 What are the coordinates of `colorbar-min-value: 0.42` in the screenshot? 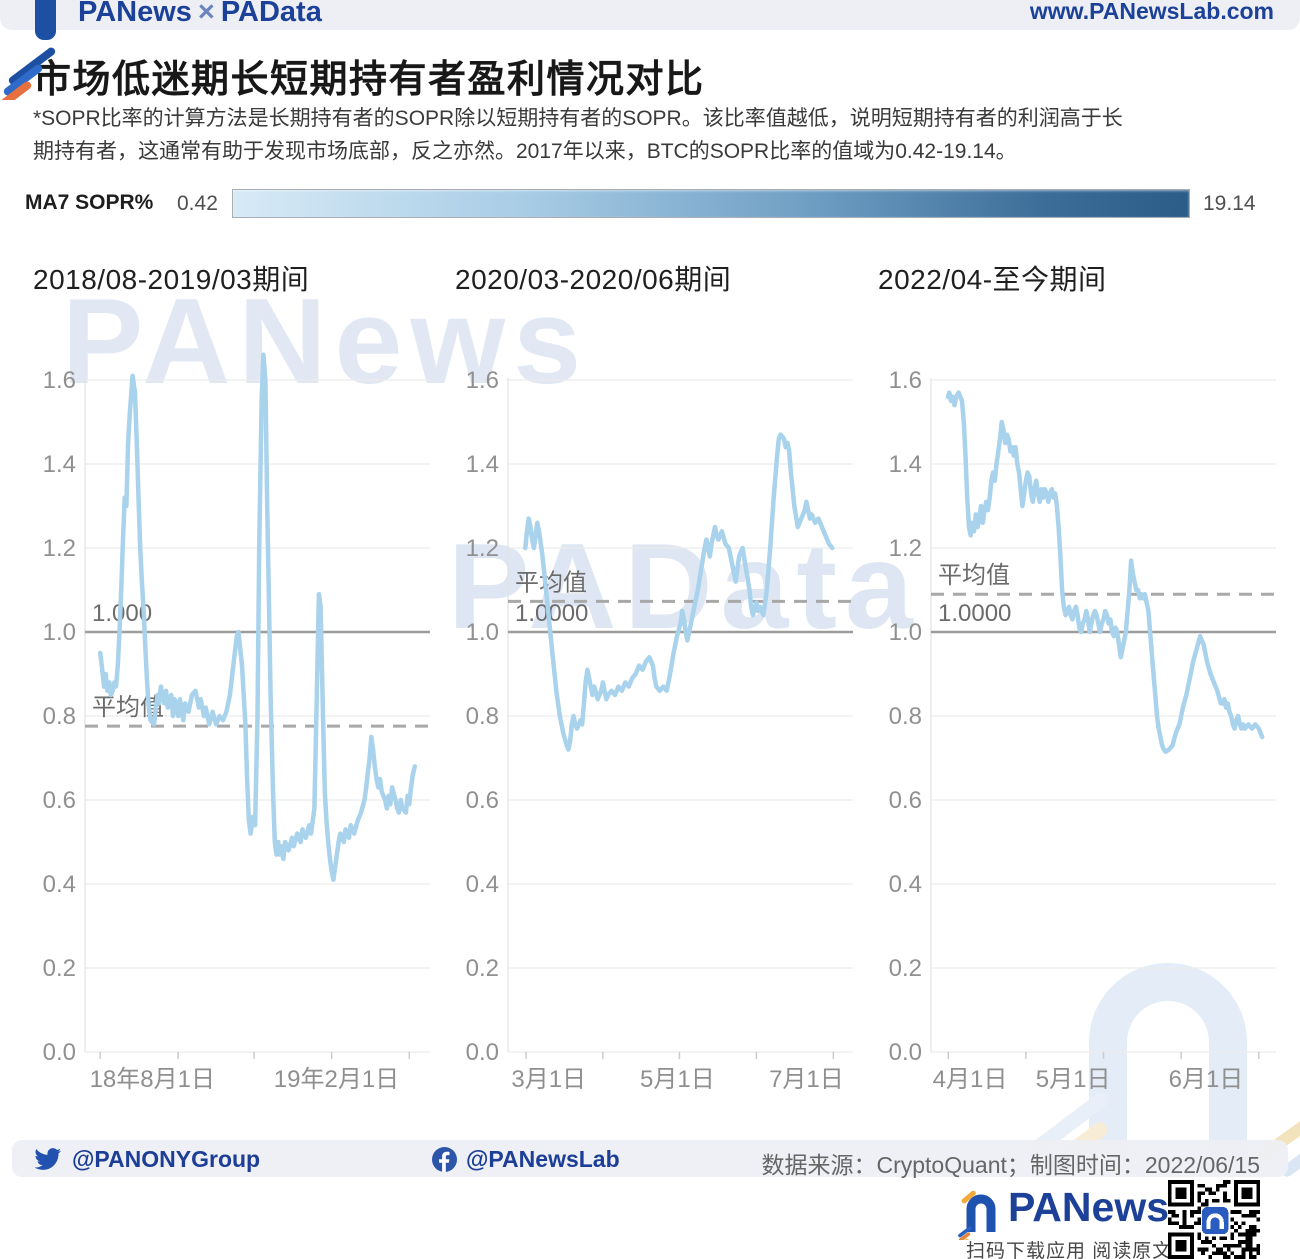 It's located at (197, 203).